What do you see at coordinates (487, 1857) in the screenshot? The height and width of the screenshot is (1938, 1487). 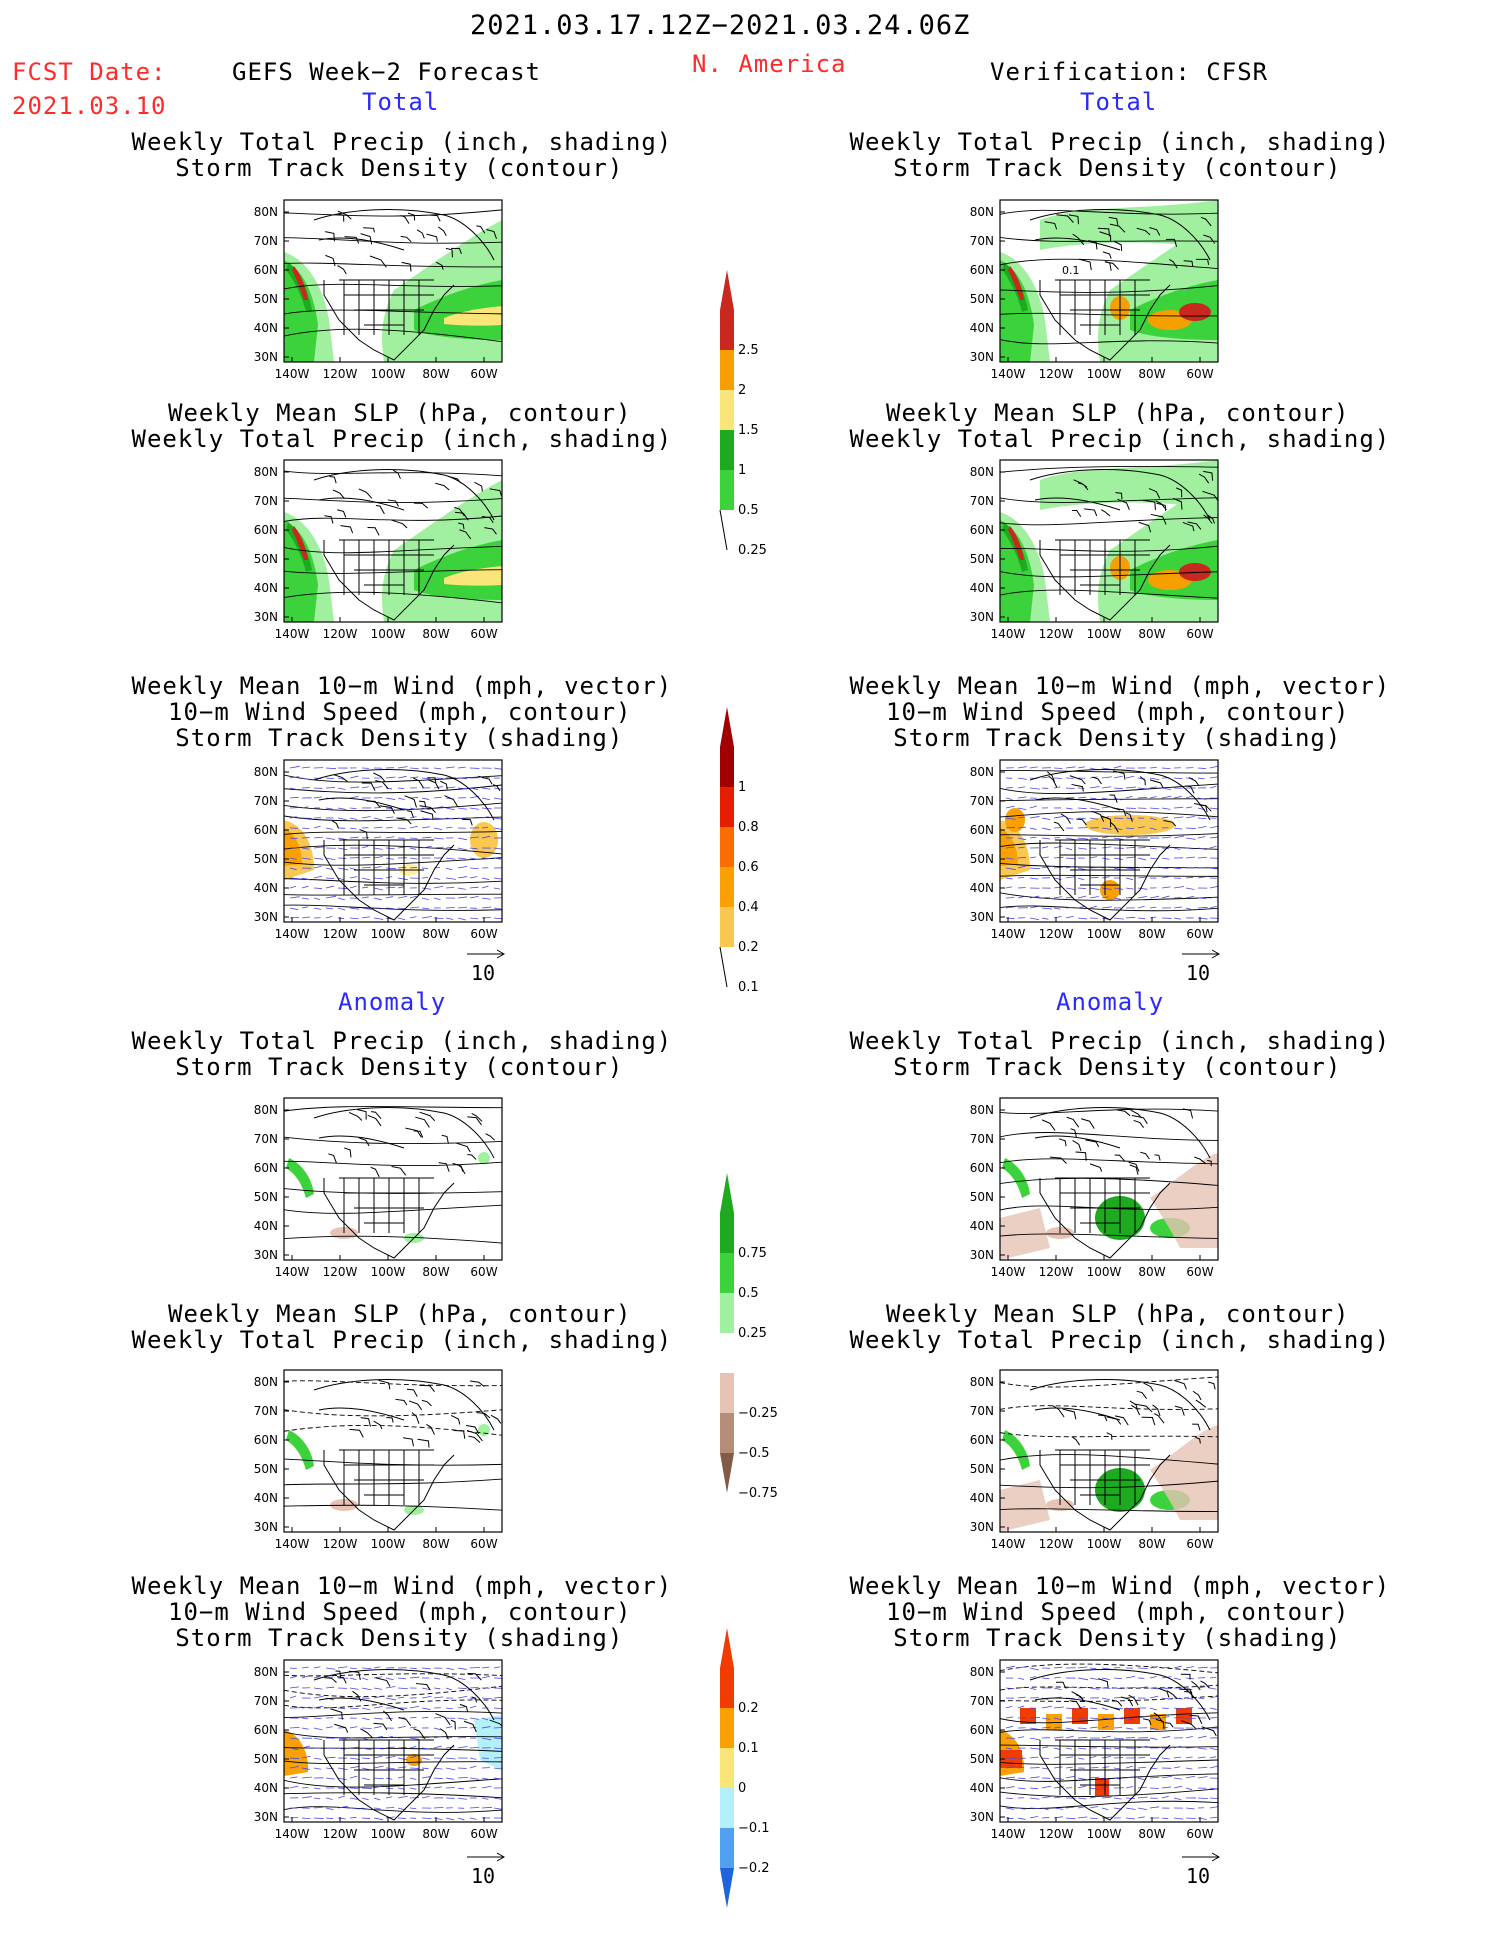 I see `vector-ref-arrow-r5-c0` at bounding box center [487, 1857].